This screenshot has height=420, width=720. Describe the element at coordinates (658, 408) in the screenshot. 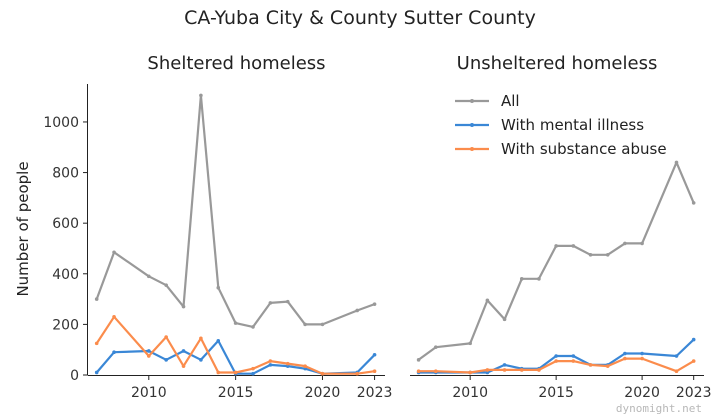

I see `watermark: dynomight.net` at that location.